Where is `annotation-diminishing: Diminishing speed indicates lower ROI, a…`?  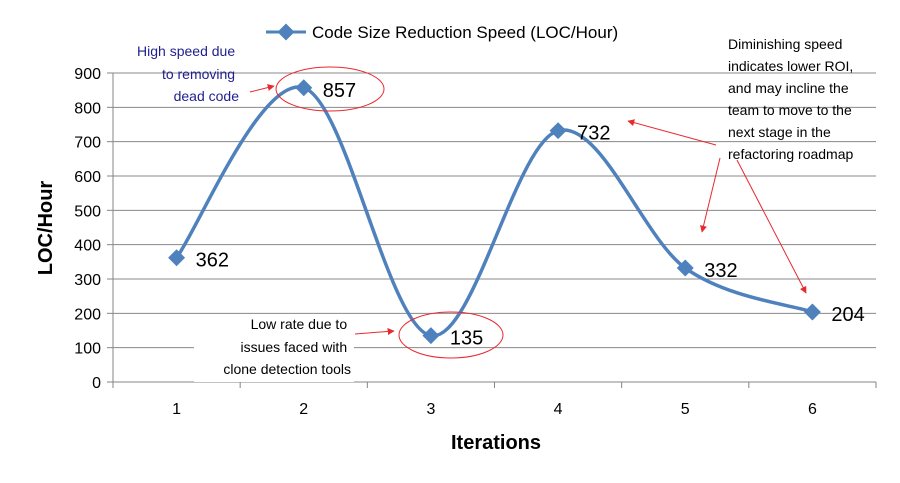 annotation-diminishing: Diminishing speed indicates lower ROI, a… is located at coordinates (792, 99).